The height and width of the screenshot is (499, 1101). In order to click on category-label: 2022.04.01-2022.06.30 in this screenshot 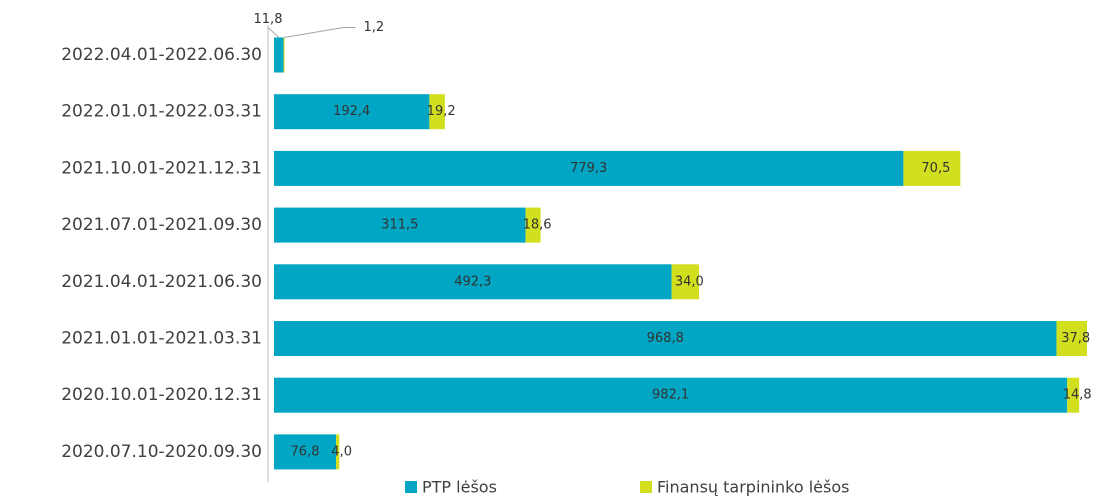, I will do `click(161, 55)`.